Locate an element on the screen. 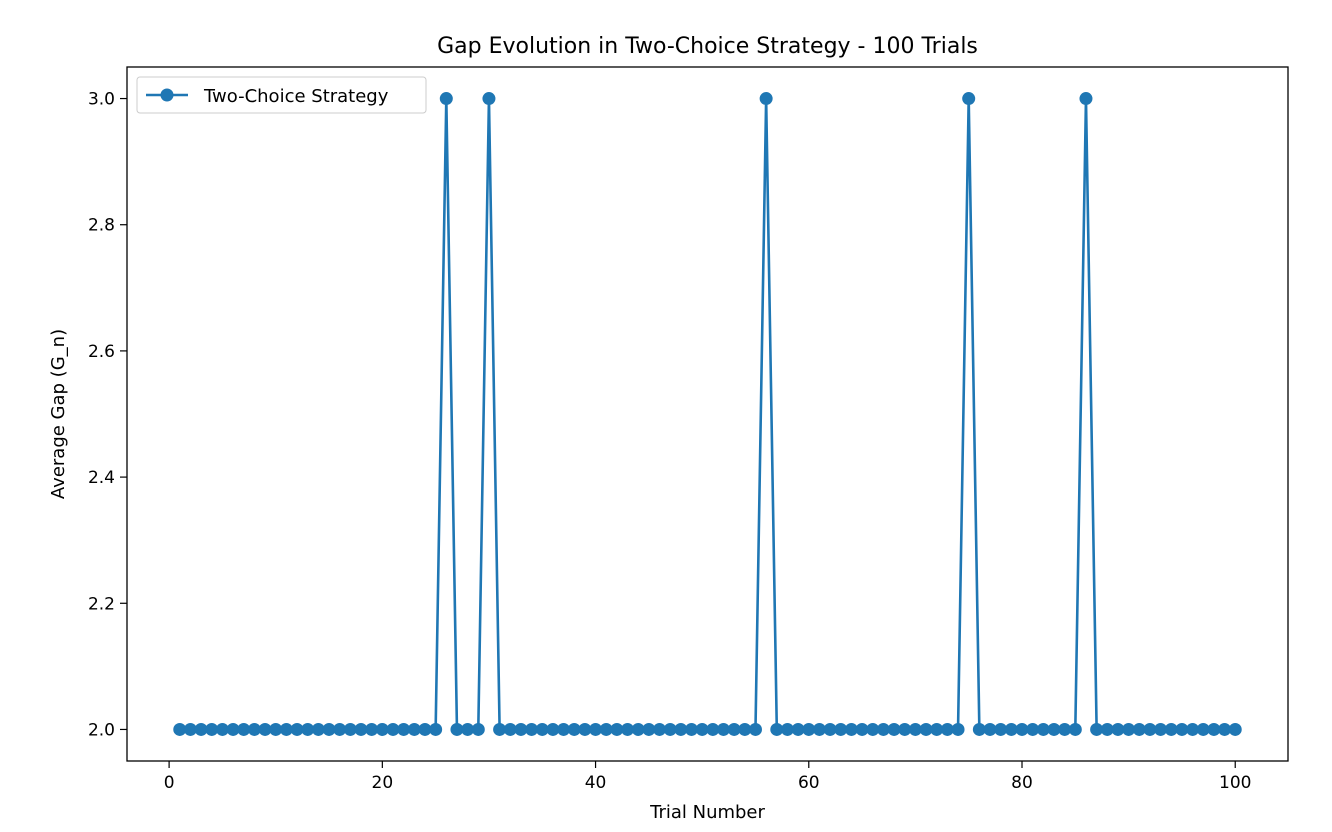 The height and width of the screenshot is (832, 1332). x-axis: 0 20 40 60 80 100 is located at coordinates (707, 777).